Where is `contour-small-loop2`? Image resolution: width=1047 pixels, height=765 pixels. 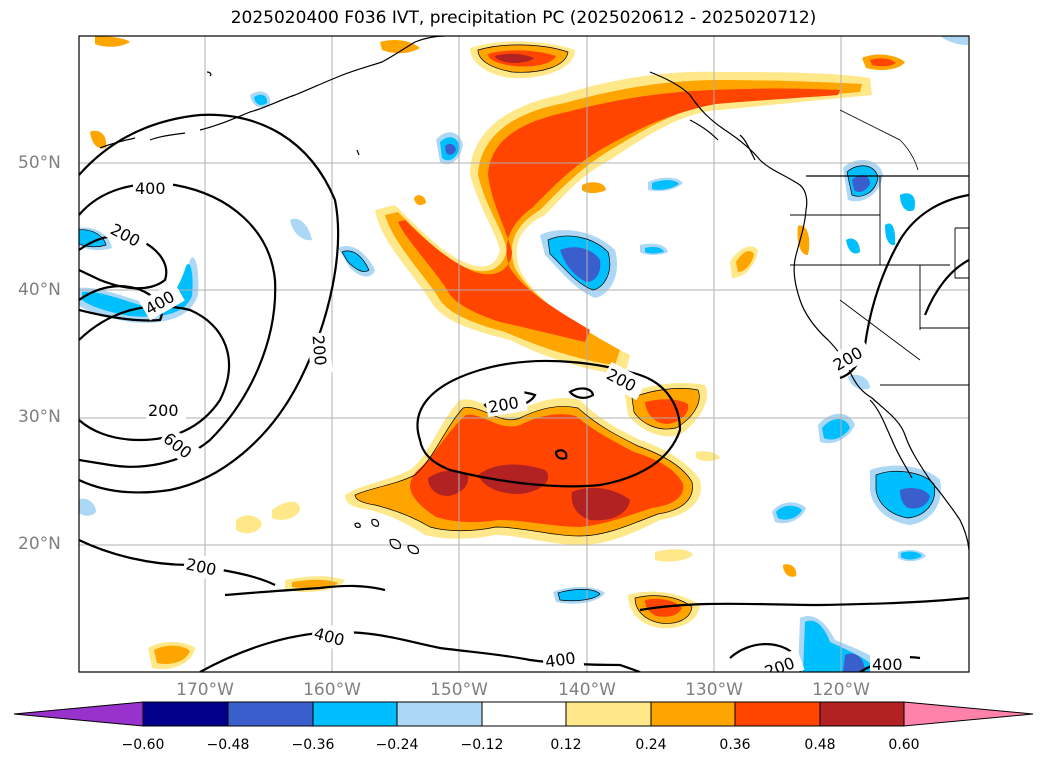
contour-small-loop2 is located at coordinates (561, 454).